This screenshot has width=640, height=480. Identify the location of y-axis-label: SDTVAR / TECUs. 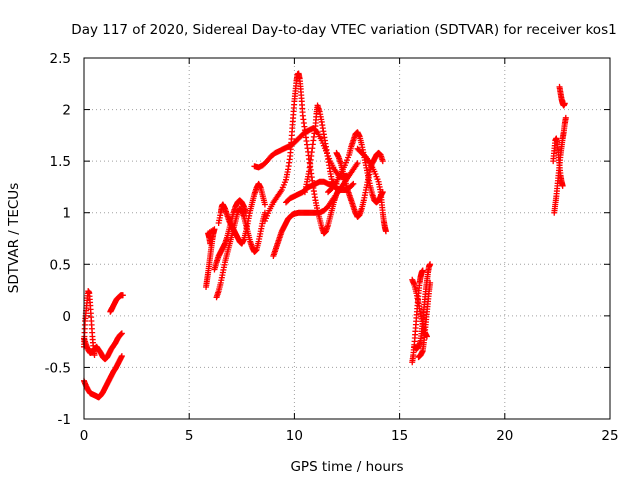
(14, 238).